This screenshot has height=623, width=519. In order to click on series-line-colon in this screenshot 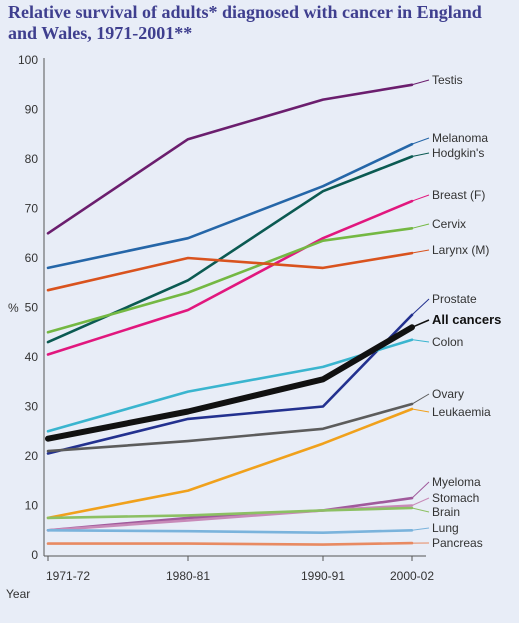, I will do `click(230, 385)`.